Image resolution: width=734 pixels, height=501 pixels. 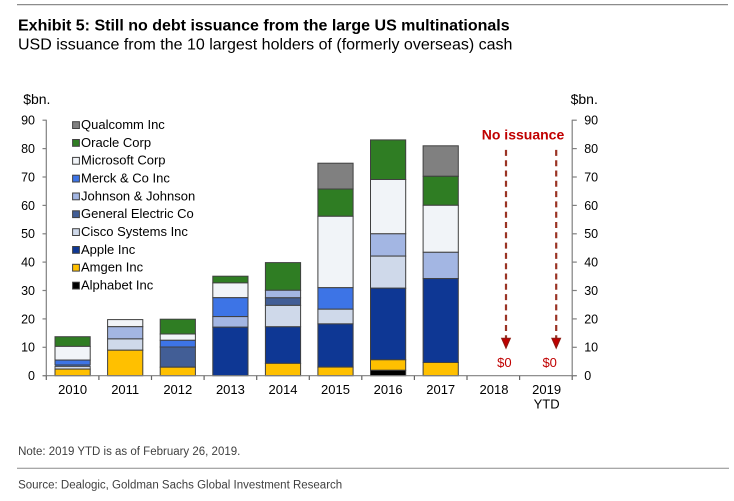 What do you see at coordinates (125, 389) in the screenshot?
I see `svg-text: 2011` at bounding box center [125, 389].